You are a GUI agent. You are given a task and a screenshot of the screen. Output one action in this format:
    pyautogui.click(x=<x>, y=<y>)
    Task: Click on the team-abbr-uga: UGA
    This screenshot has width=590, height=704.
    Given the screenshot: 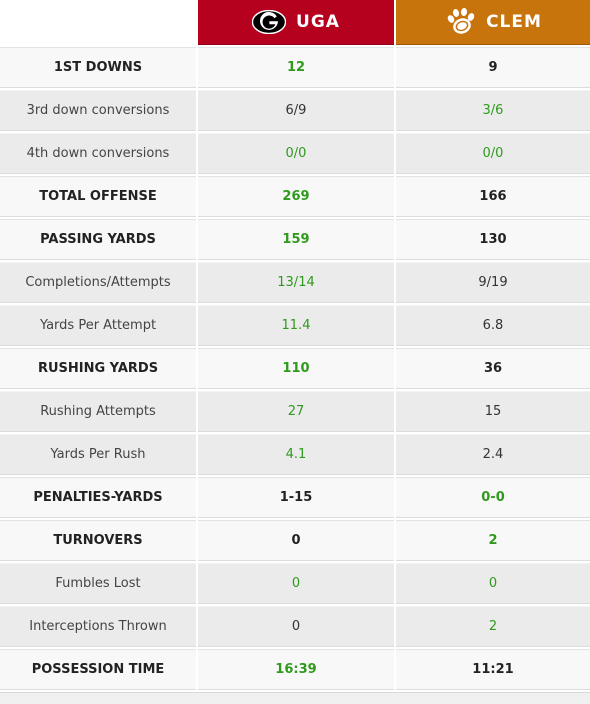 What is the action you would take?
    pyautogui.click(x=318, y=22)
    